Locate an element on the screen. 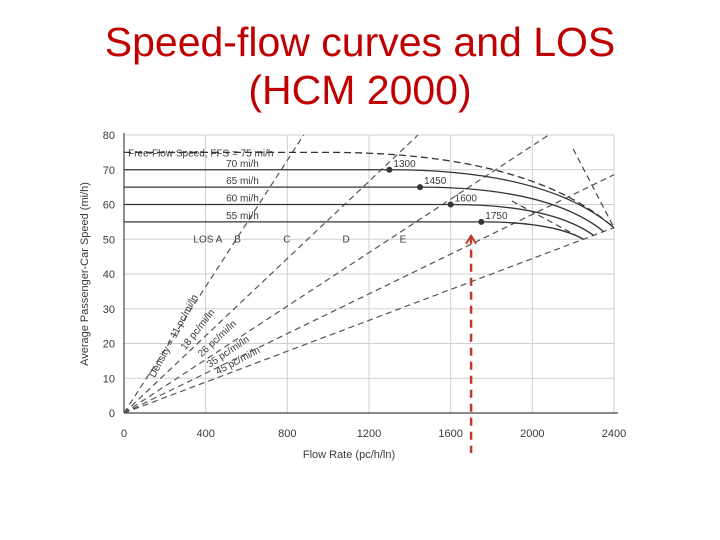 Image resolution: width=720 pixels, height=540 pixels. density-line is located at coordinates (214, 274).